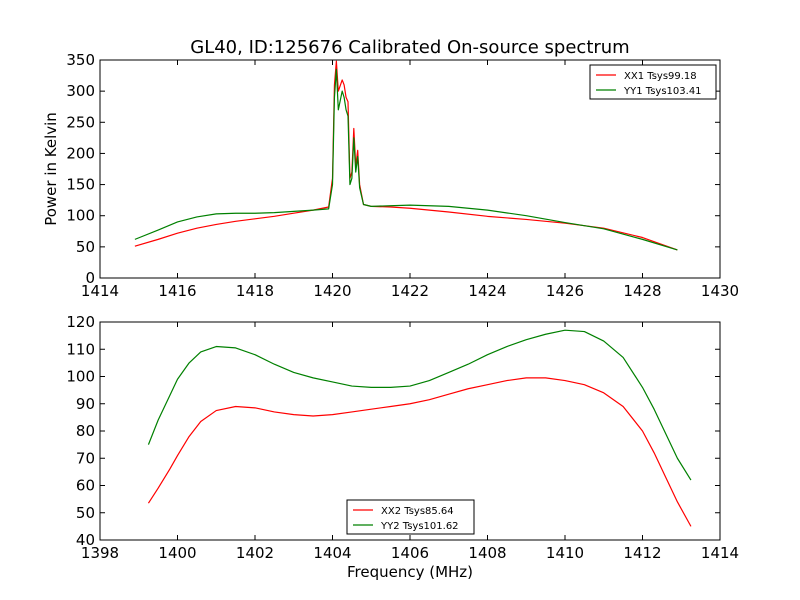 Image resolution: width=800 pixels, height=600 pixels. What do you see at coordinates (177, 553) in the screenshot?
I see `x-tick-label: 1400` at bounding box center [177, 553].